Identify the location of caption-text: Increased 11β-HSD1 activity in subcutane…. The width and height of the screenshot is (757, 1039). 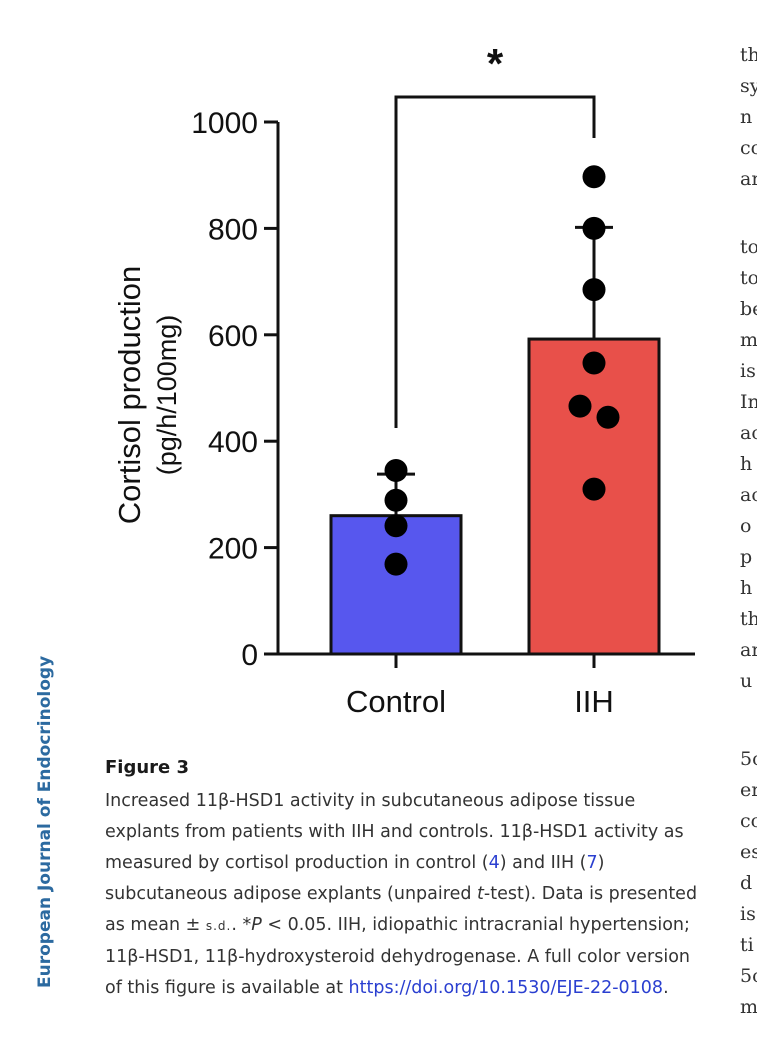
(394, 832).